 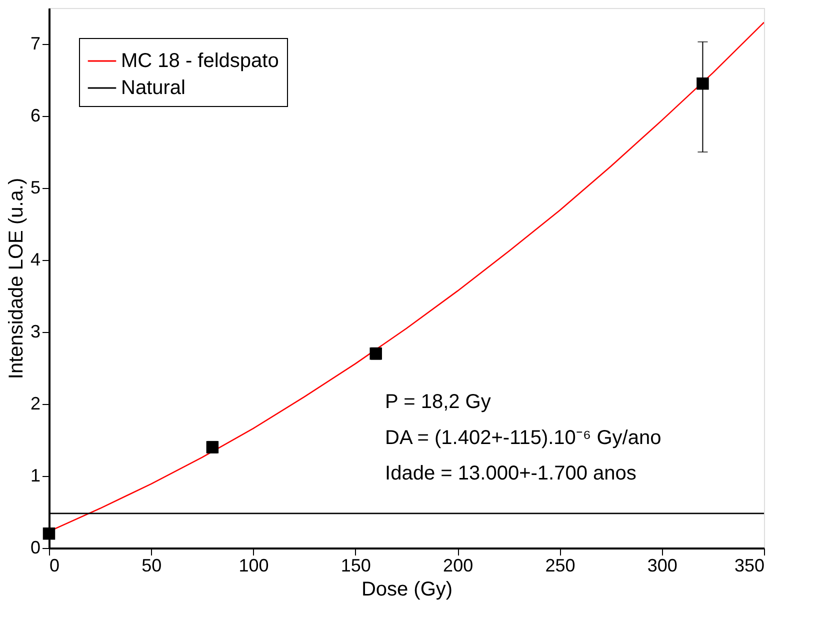 What do you see at coordinates (35, 44) in the screenshot?
I see `y-tick-label: 7` at bounding box center [35, 44].